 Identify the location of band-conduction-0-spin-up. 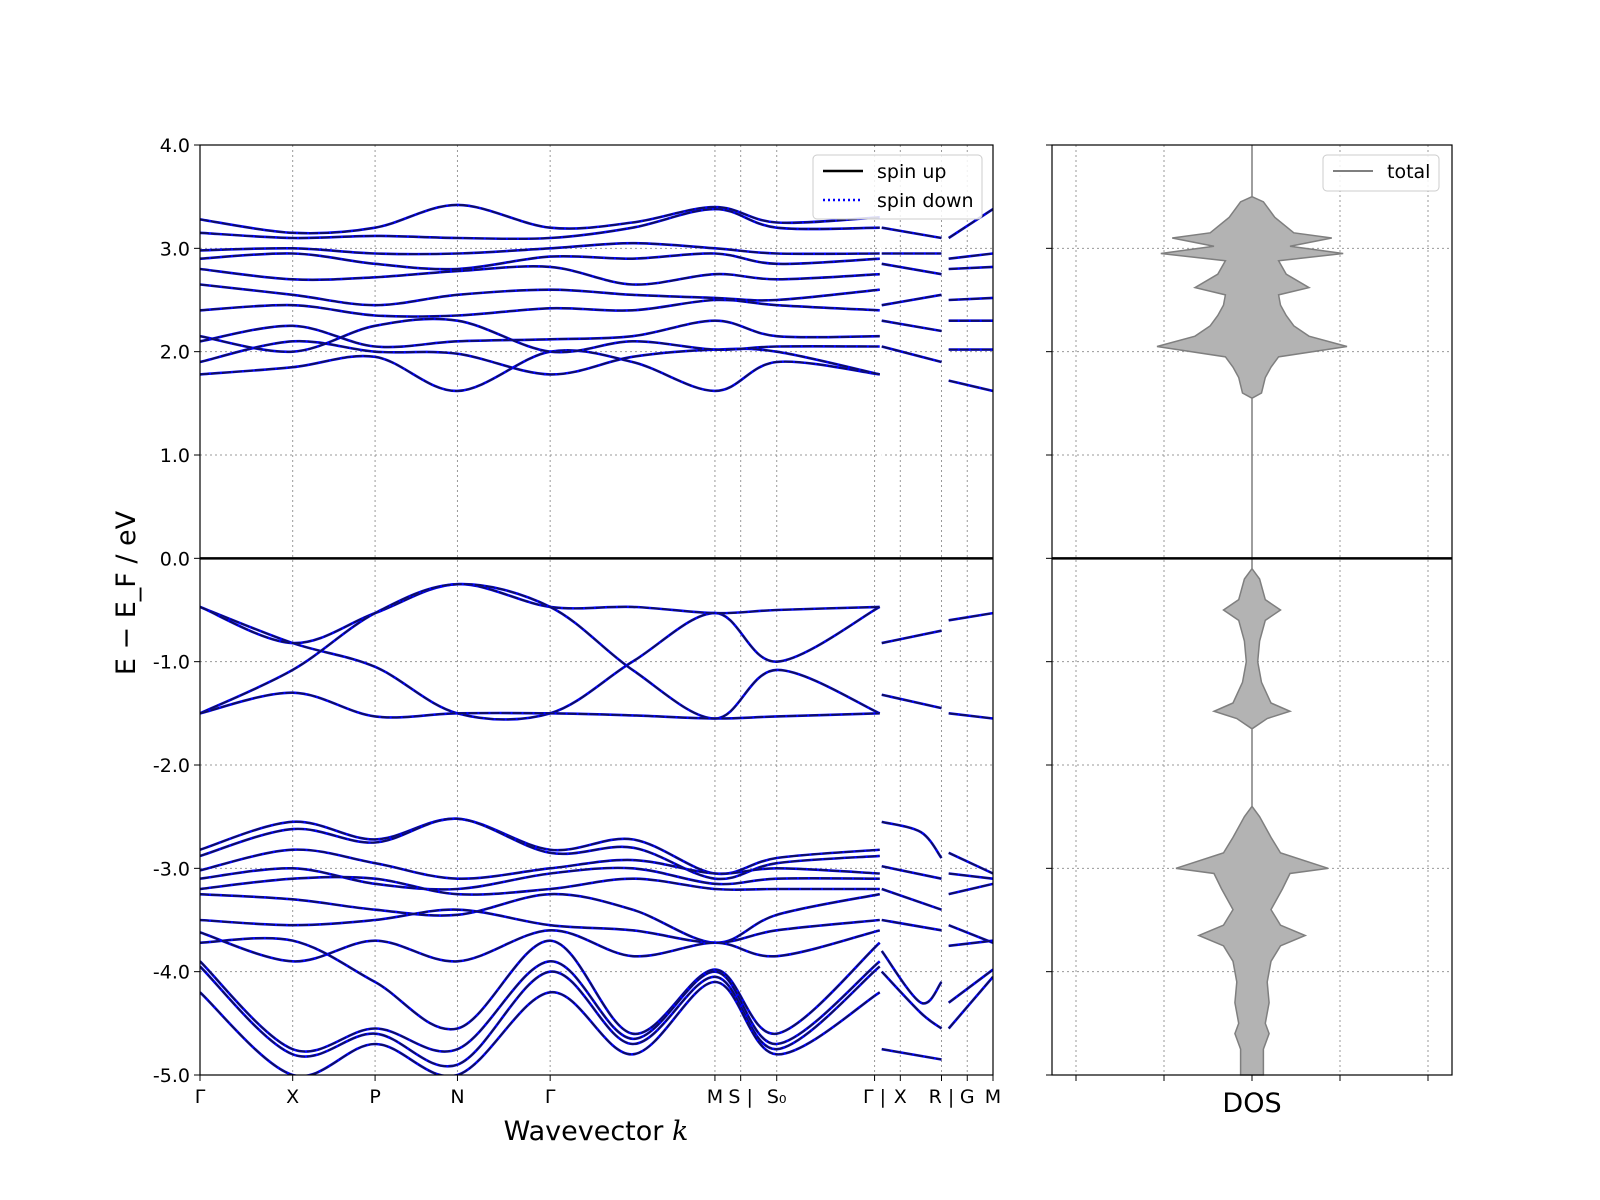
(540, 370).